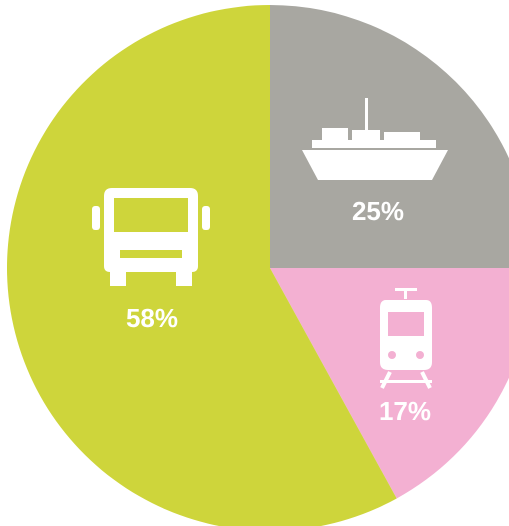 This screenshot has height=526, width=509. Describe the element at coordinates (152, 318) in the screenshot. I see `slice-label: 58%` at that location.